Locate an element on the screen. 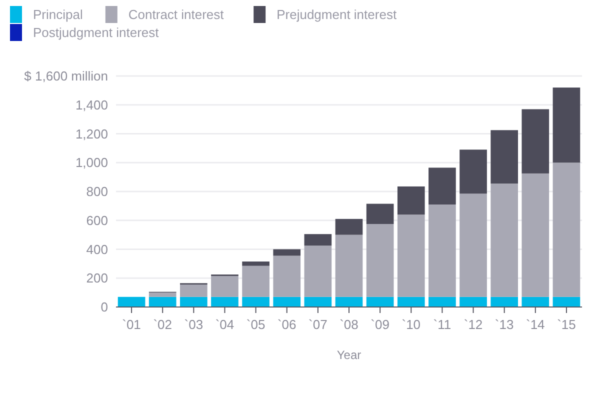  legend-label: Prejudgment interest is located at coordinates (336, 14).